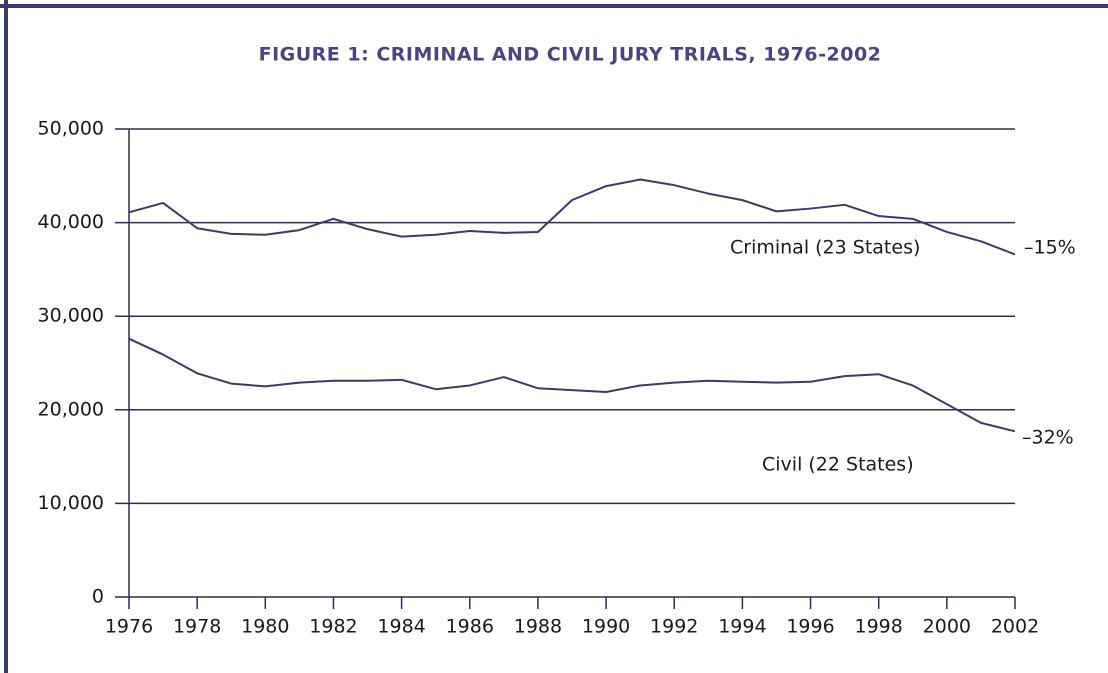 The height and width of the screenshot is (673, 1108). Describe the element at coordinates (265, 627) in the screenshot. I see `x-tick-label: 1980` at that location.